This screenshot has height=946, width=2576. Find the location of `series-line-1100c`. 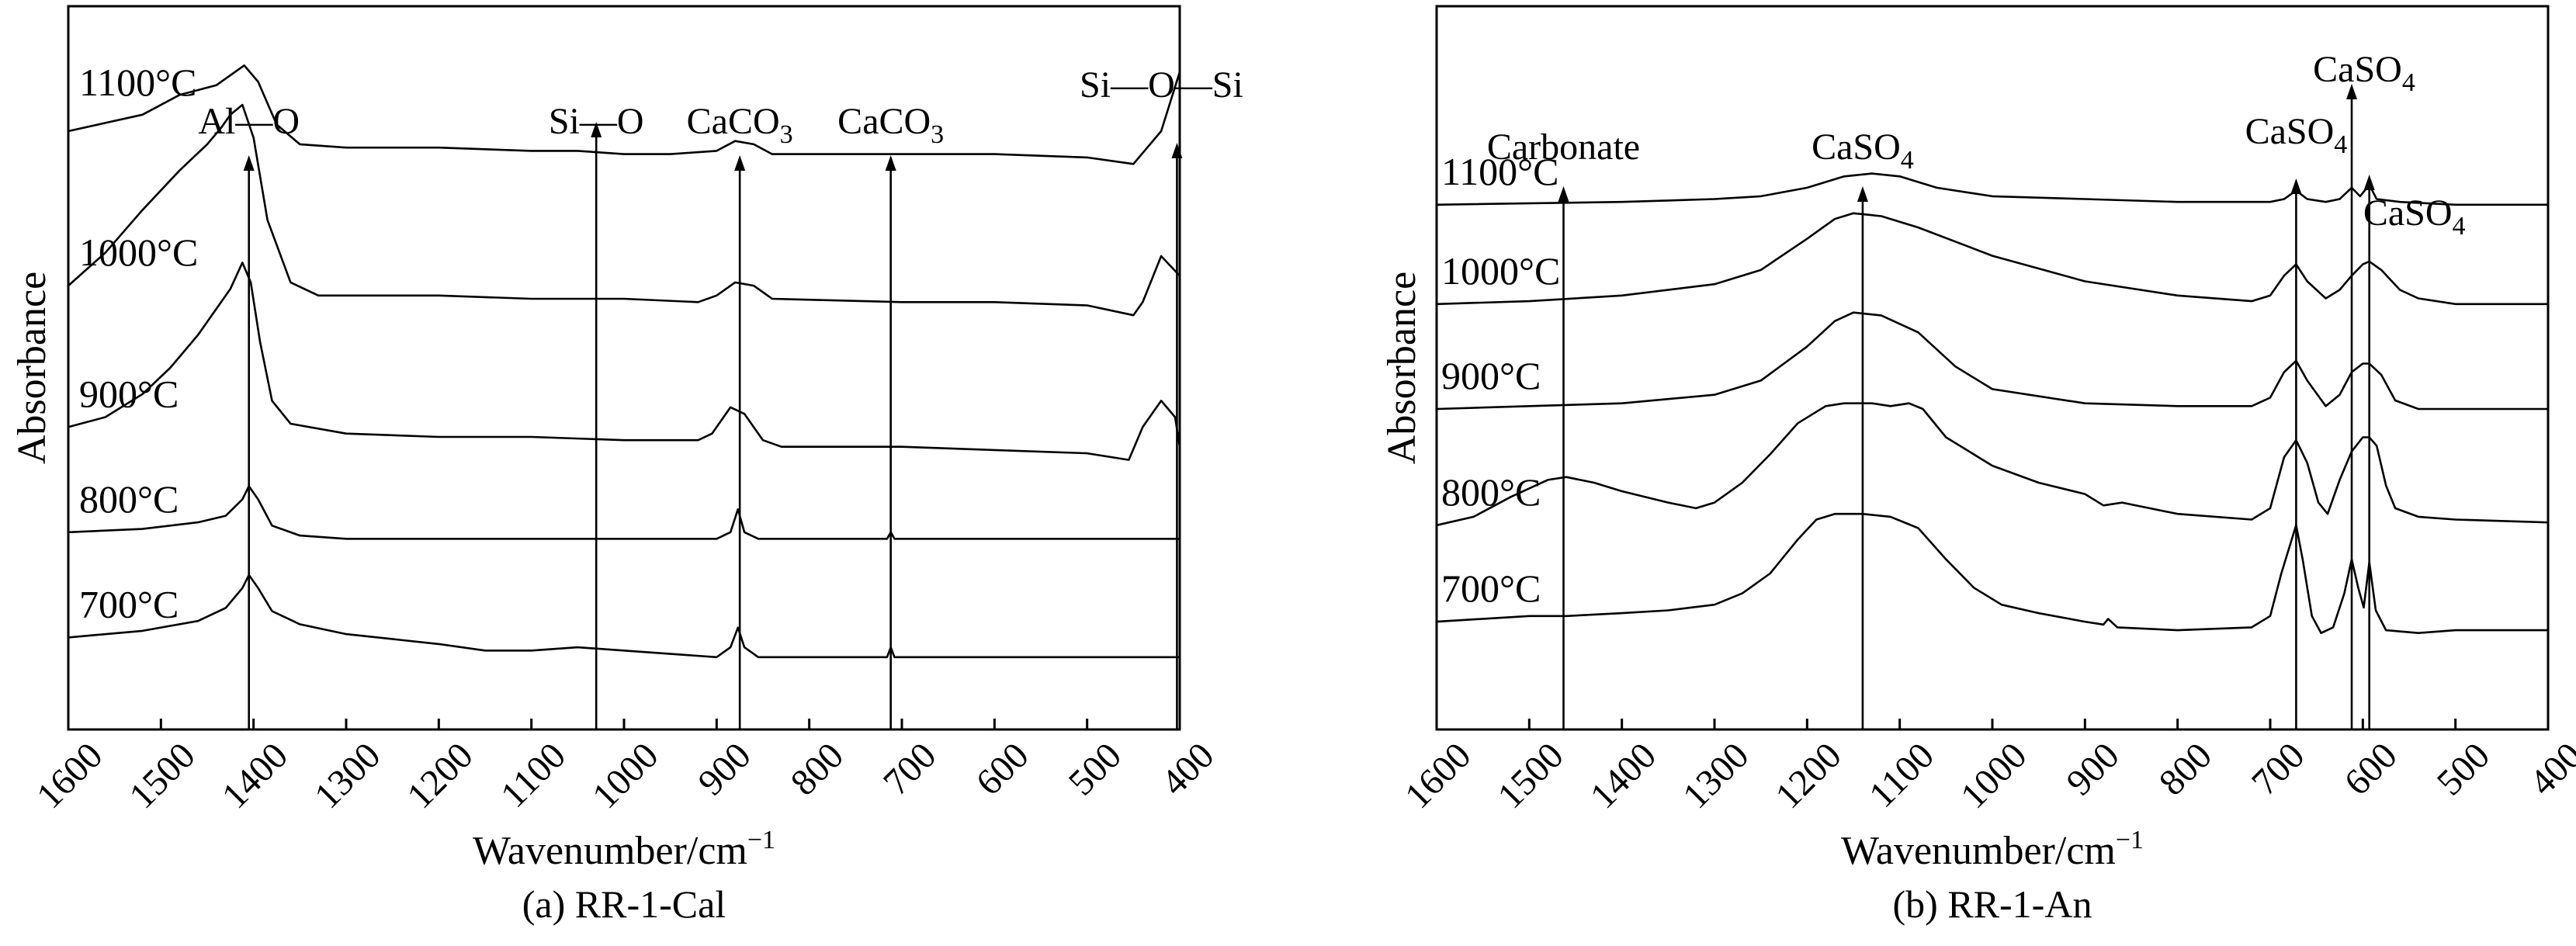

series-line-1100c is located at coordinates (624, 114).